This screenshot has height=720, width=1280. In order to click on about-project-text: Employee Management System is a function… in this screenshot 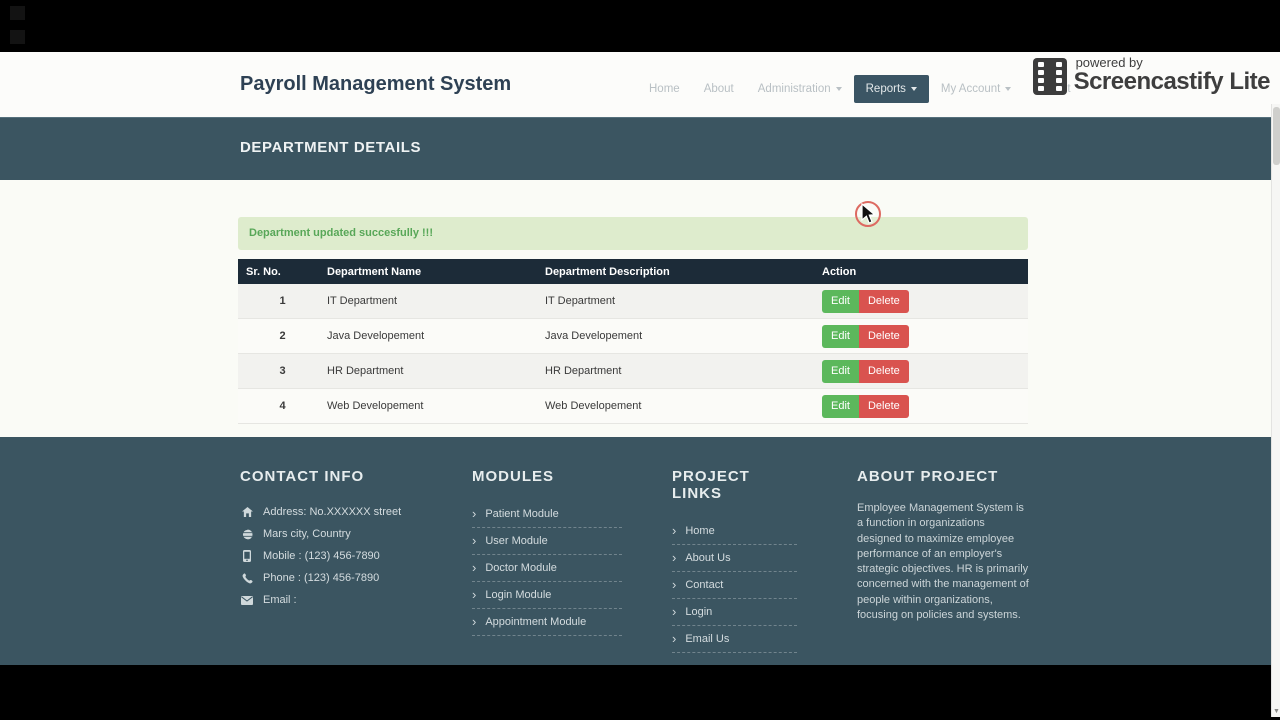, I will do `click(943, 562)`.